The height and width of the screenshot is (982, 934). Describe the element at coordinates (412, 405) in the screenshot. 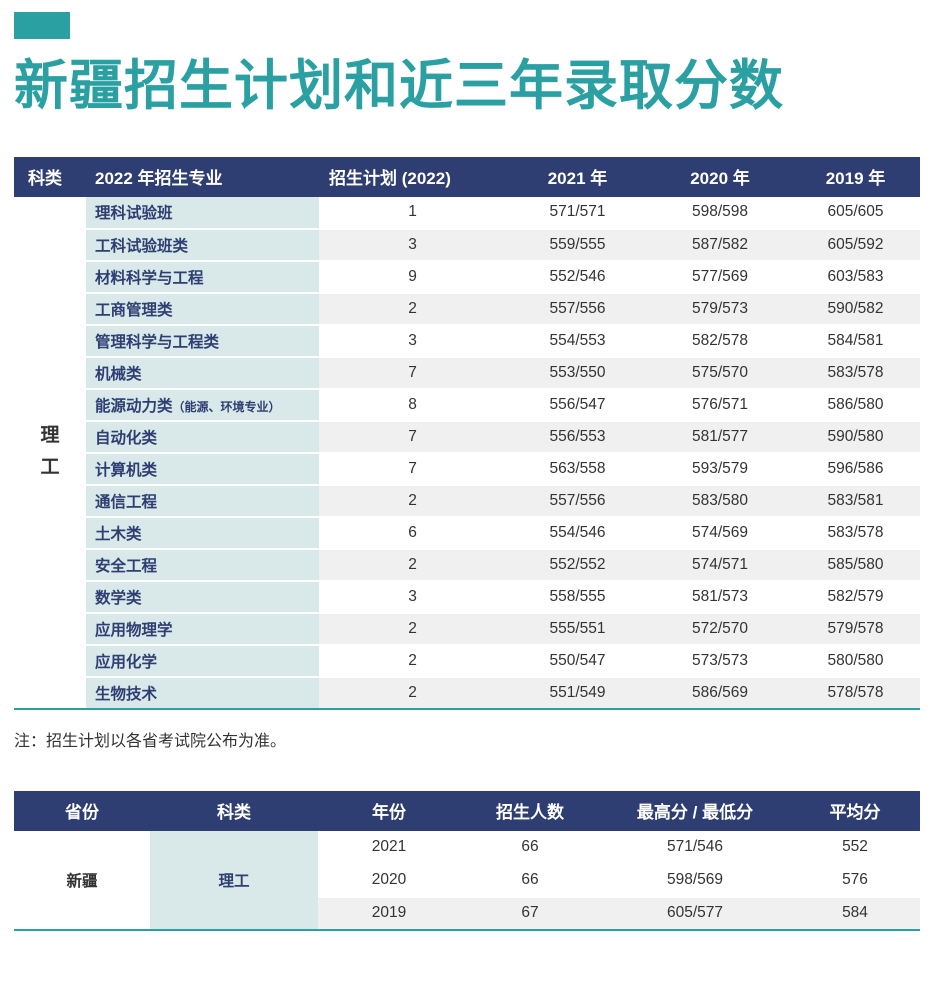

I see `plan-cell: 8` at that location.